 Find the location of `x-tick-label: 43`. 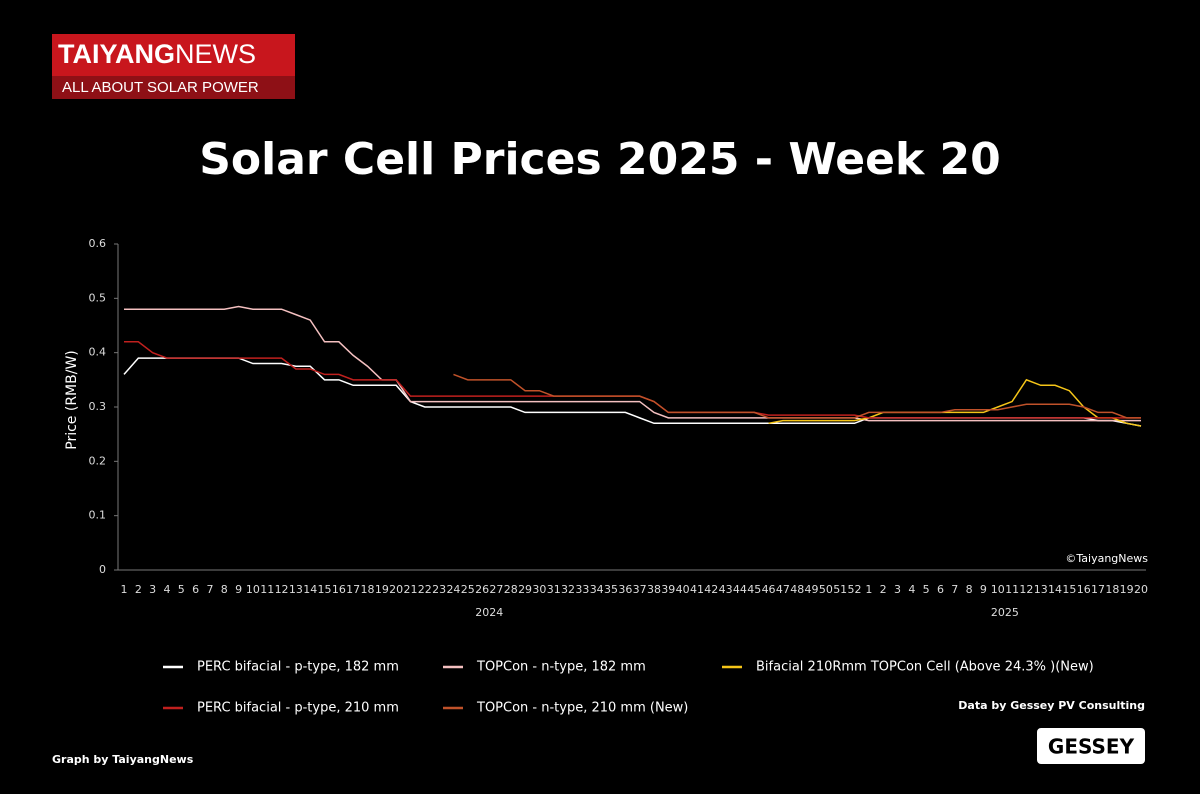

x-tick-label: 43 is located at coordinates (726, 589).